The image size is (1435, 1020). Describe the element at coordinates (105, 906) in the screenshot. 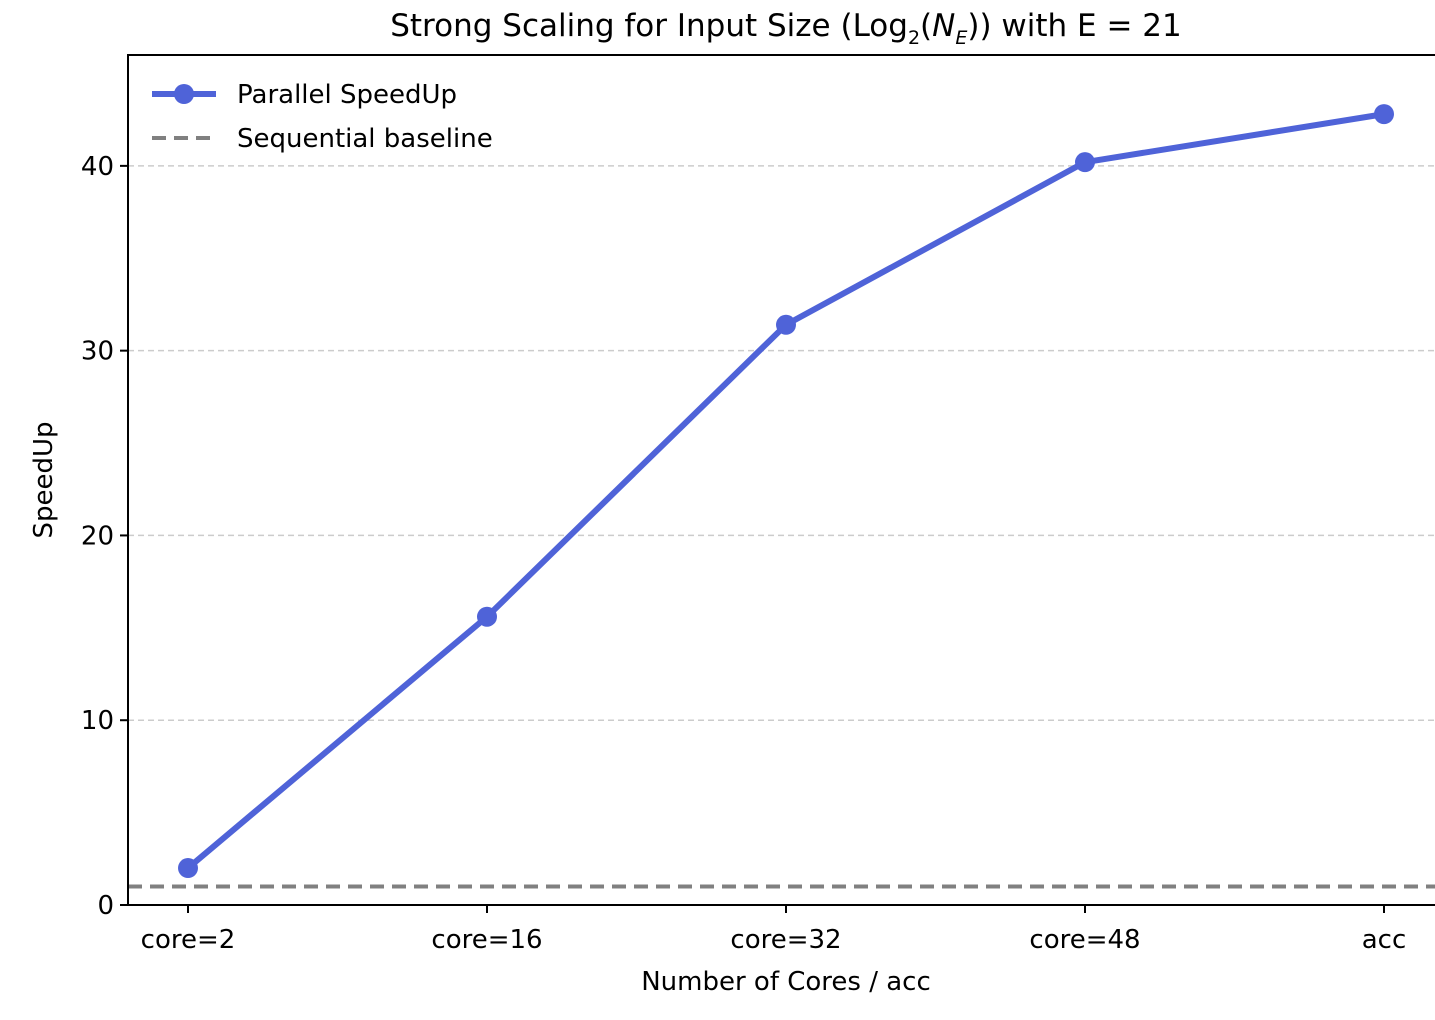

I see `y-tick-label: 0` at that location.